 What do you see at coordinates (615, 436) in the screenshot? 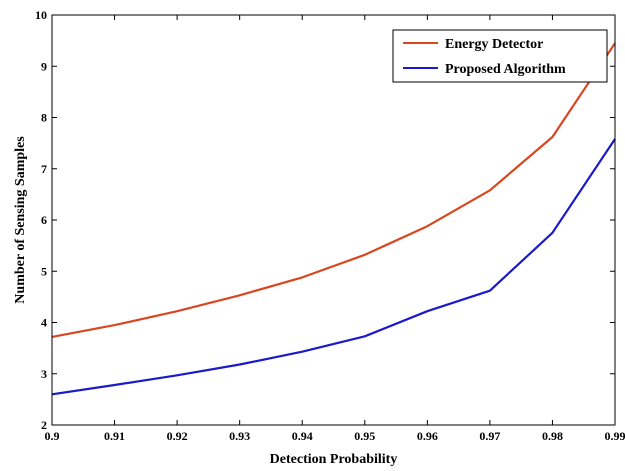
I see `x-tick-label: 0.99` at bounding box center [615, 436].